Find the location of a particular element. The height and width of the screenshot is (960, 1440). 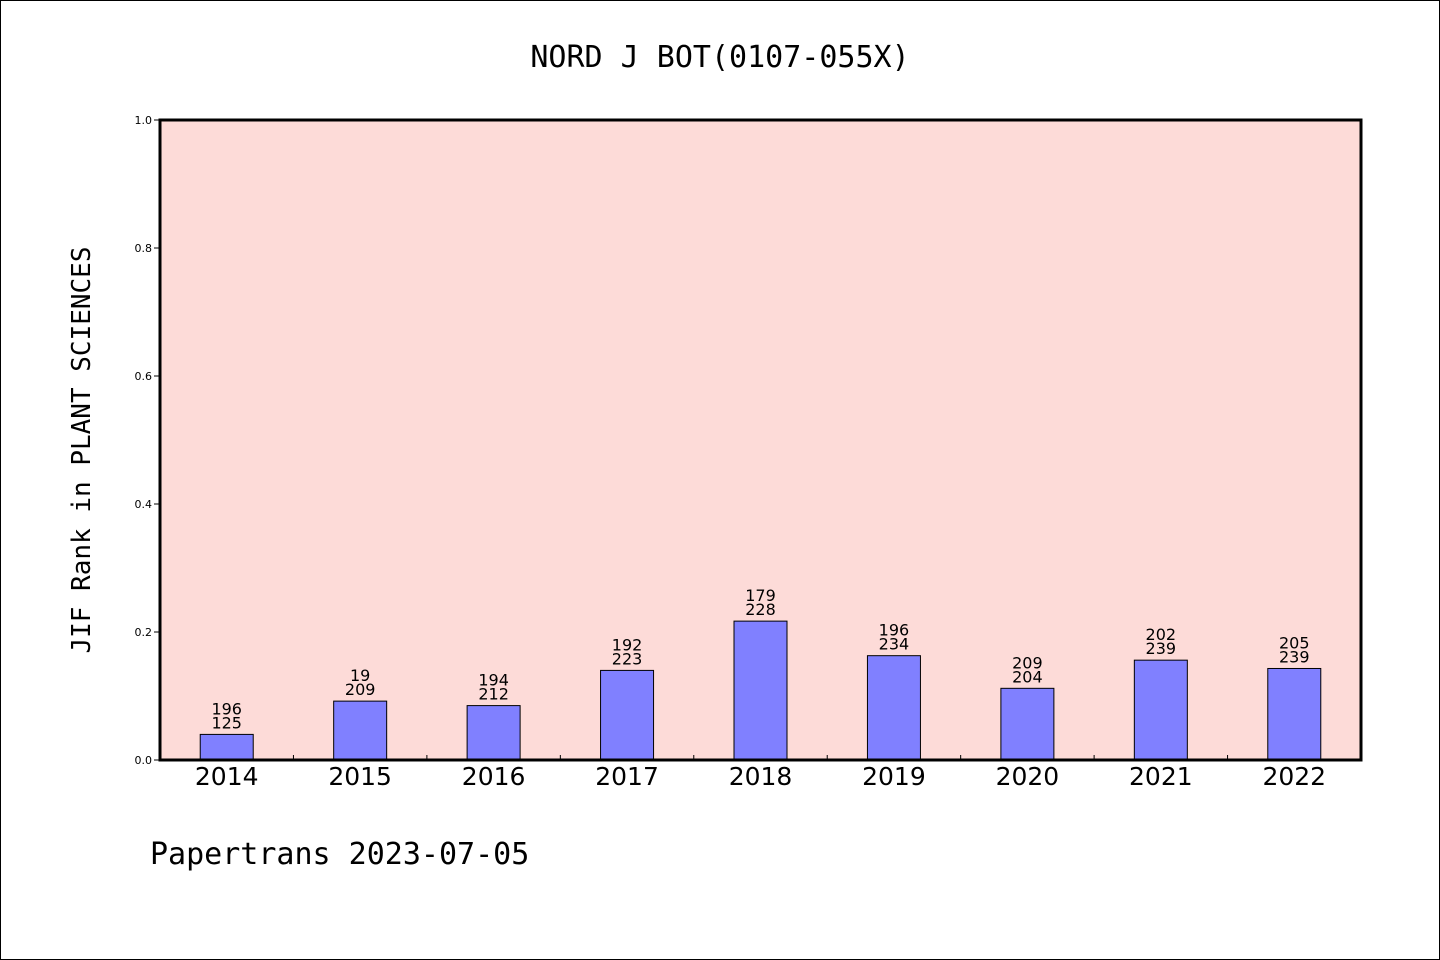

y-tick-label: 0.0 is located at coordinates (144, 760).